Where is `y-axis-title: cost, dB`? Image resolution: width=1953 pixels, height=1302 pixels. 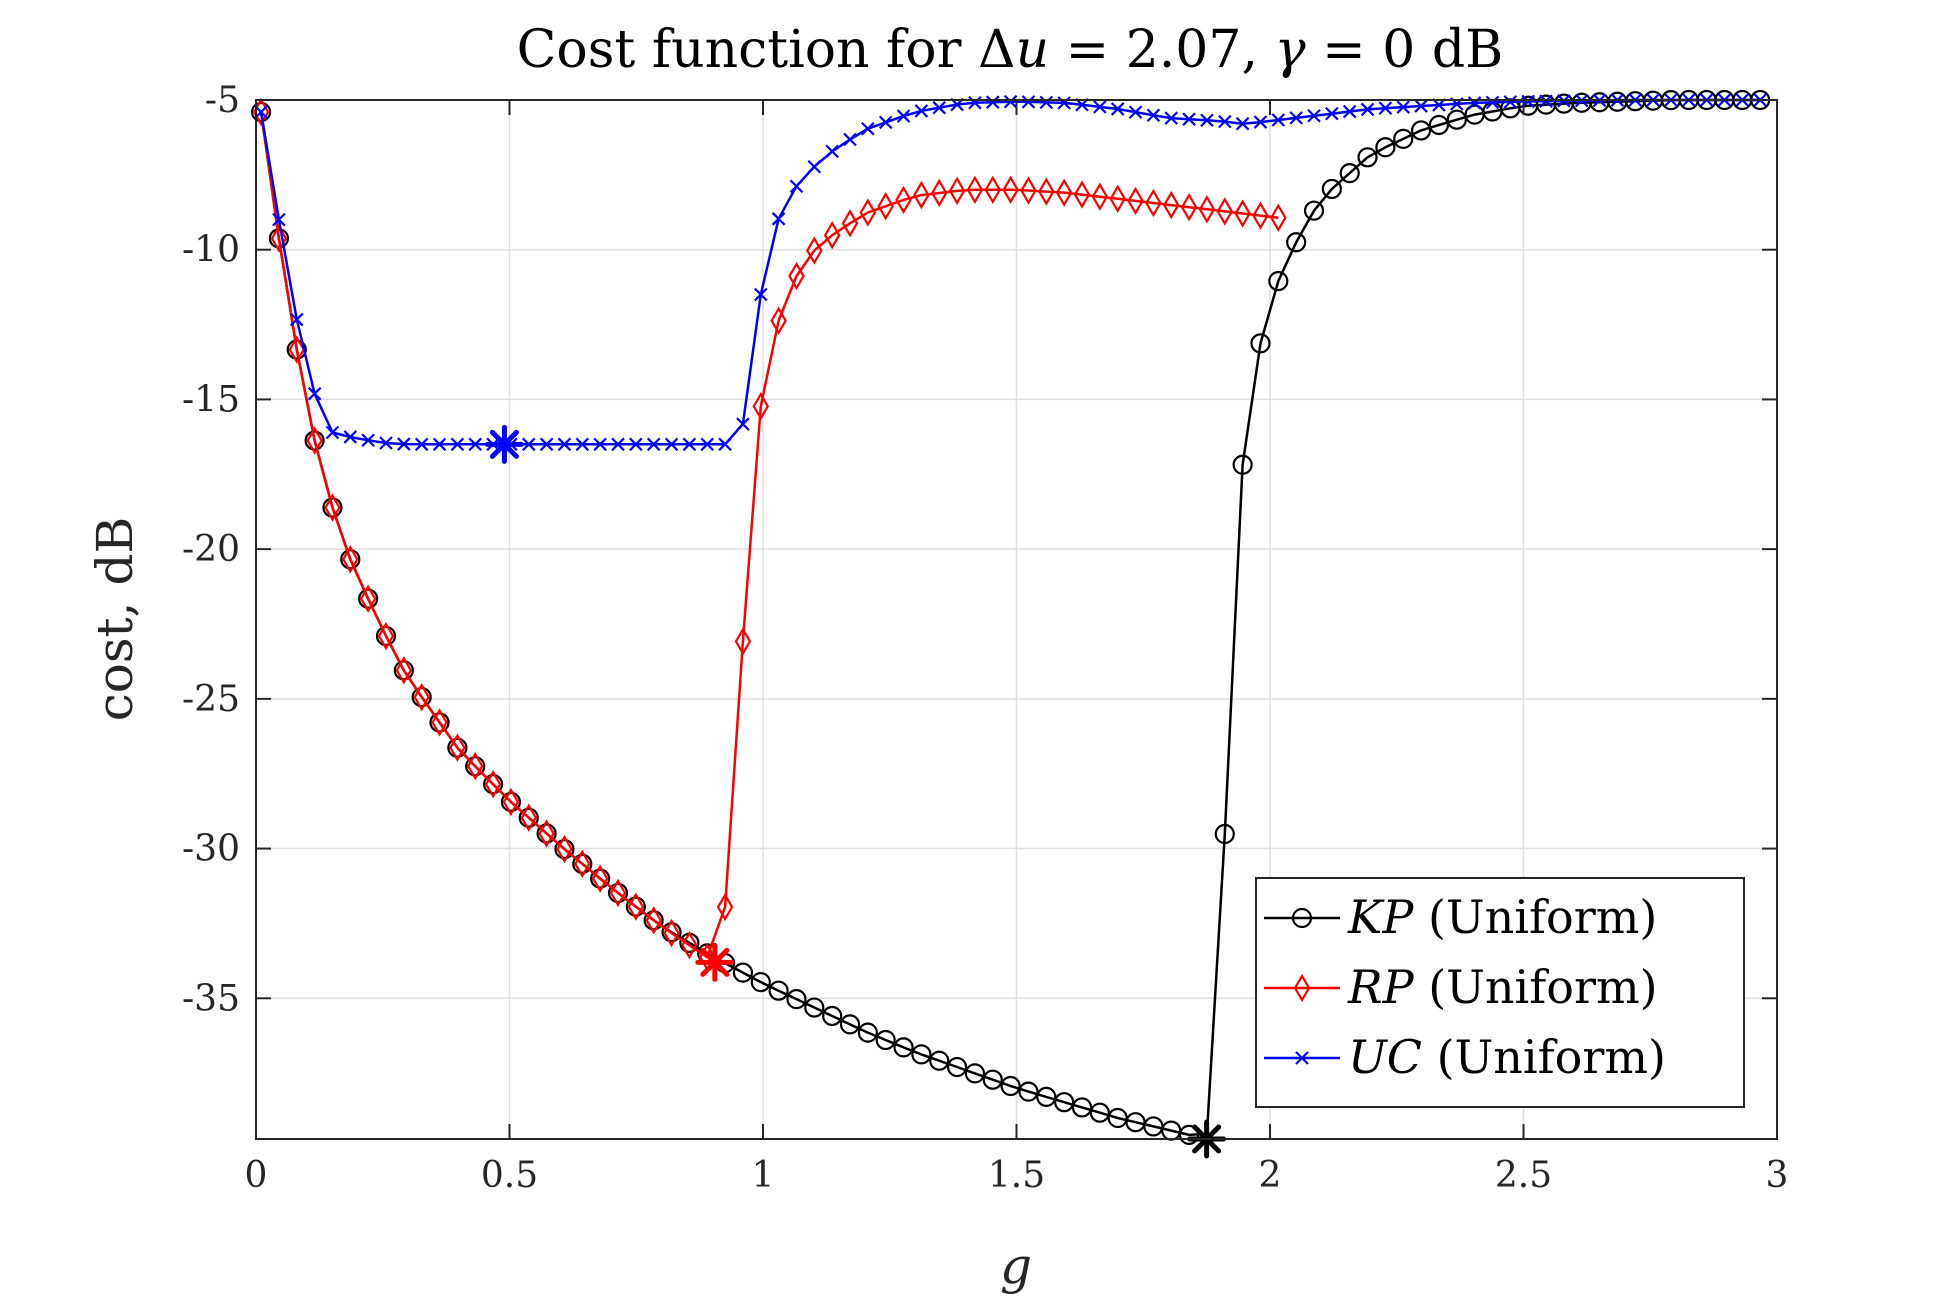 y-axis-title: cost, dB is located at coordinates (115, 619).